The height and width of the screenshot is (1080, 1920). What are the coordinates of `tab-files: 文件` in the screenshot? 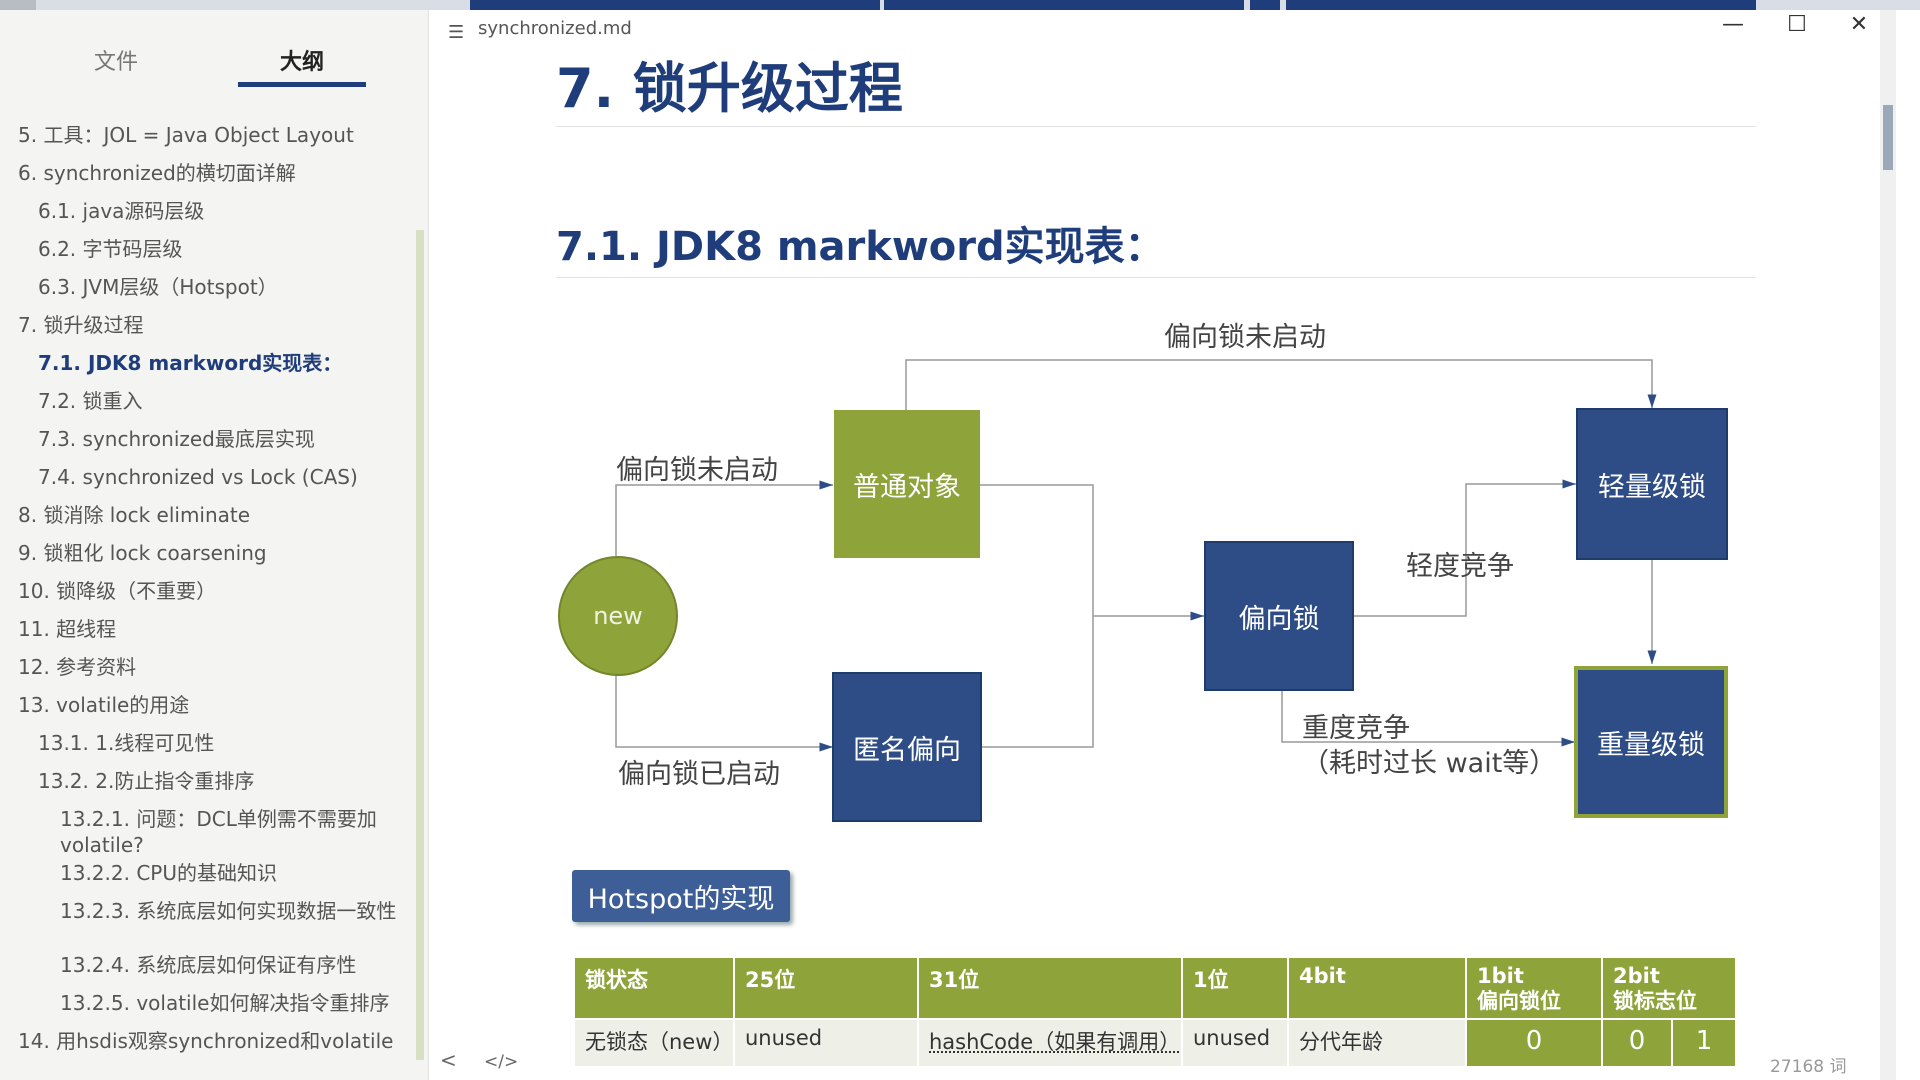 It's located at (116, 62).